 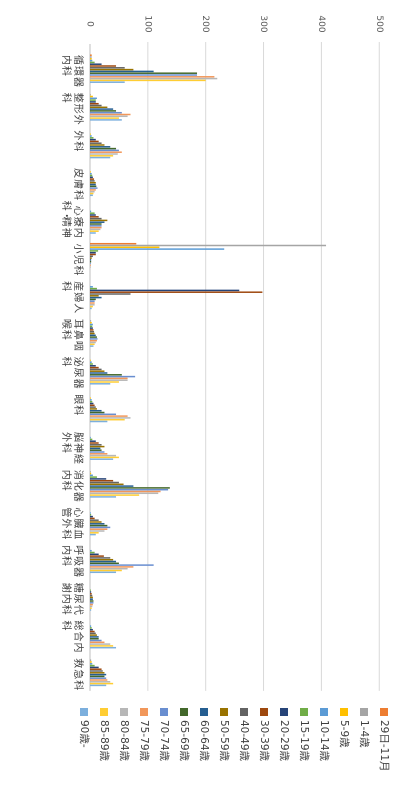 What do you see at coordinates (78, 184) in the screenshot?
I see `category-label: 膚` at bounding box center [78, 184].